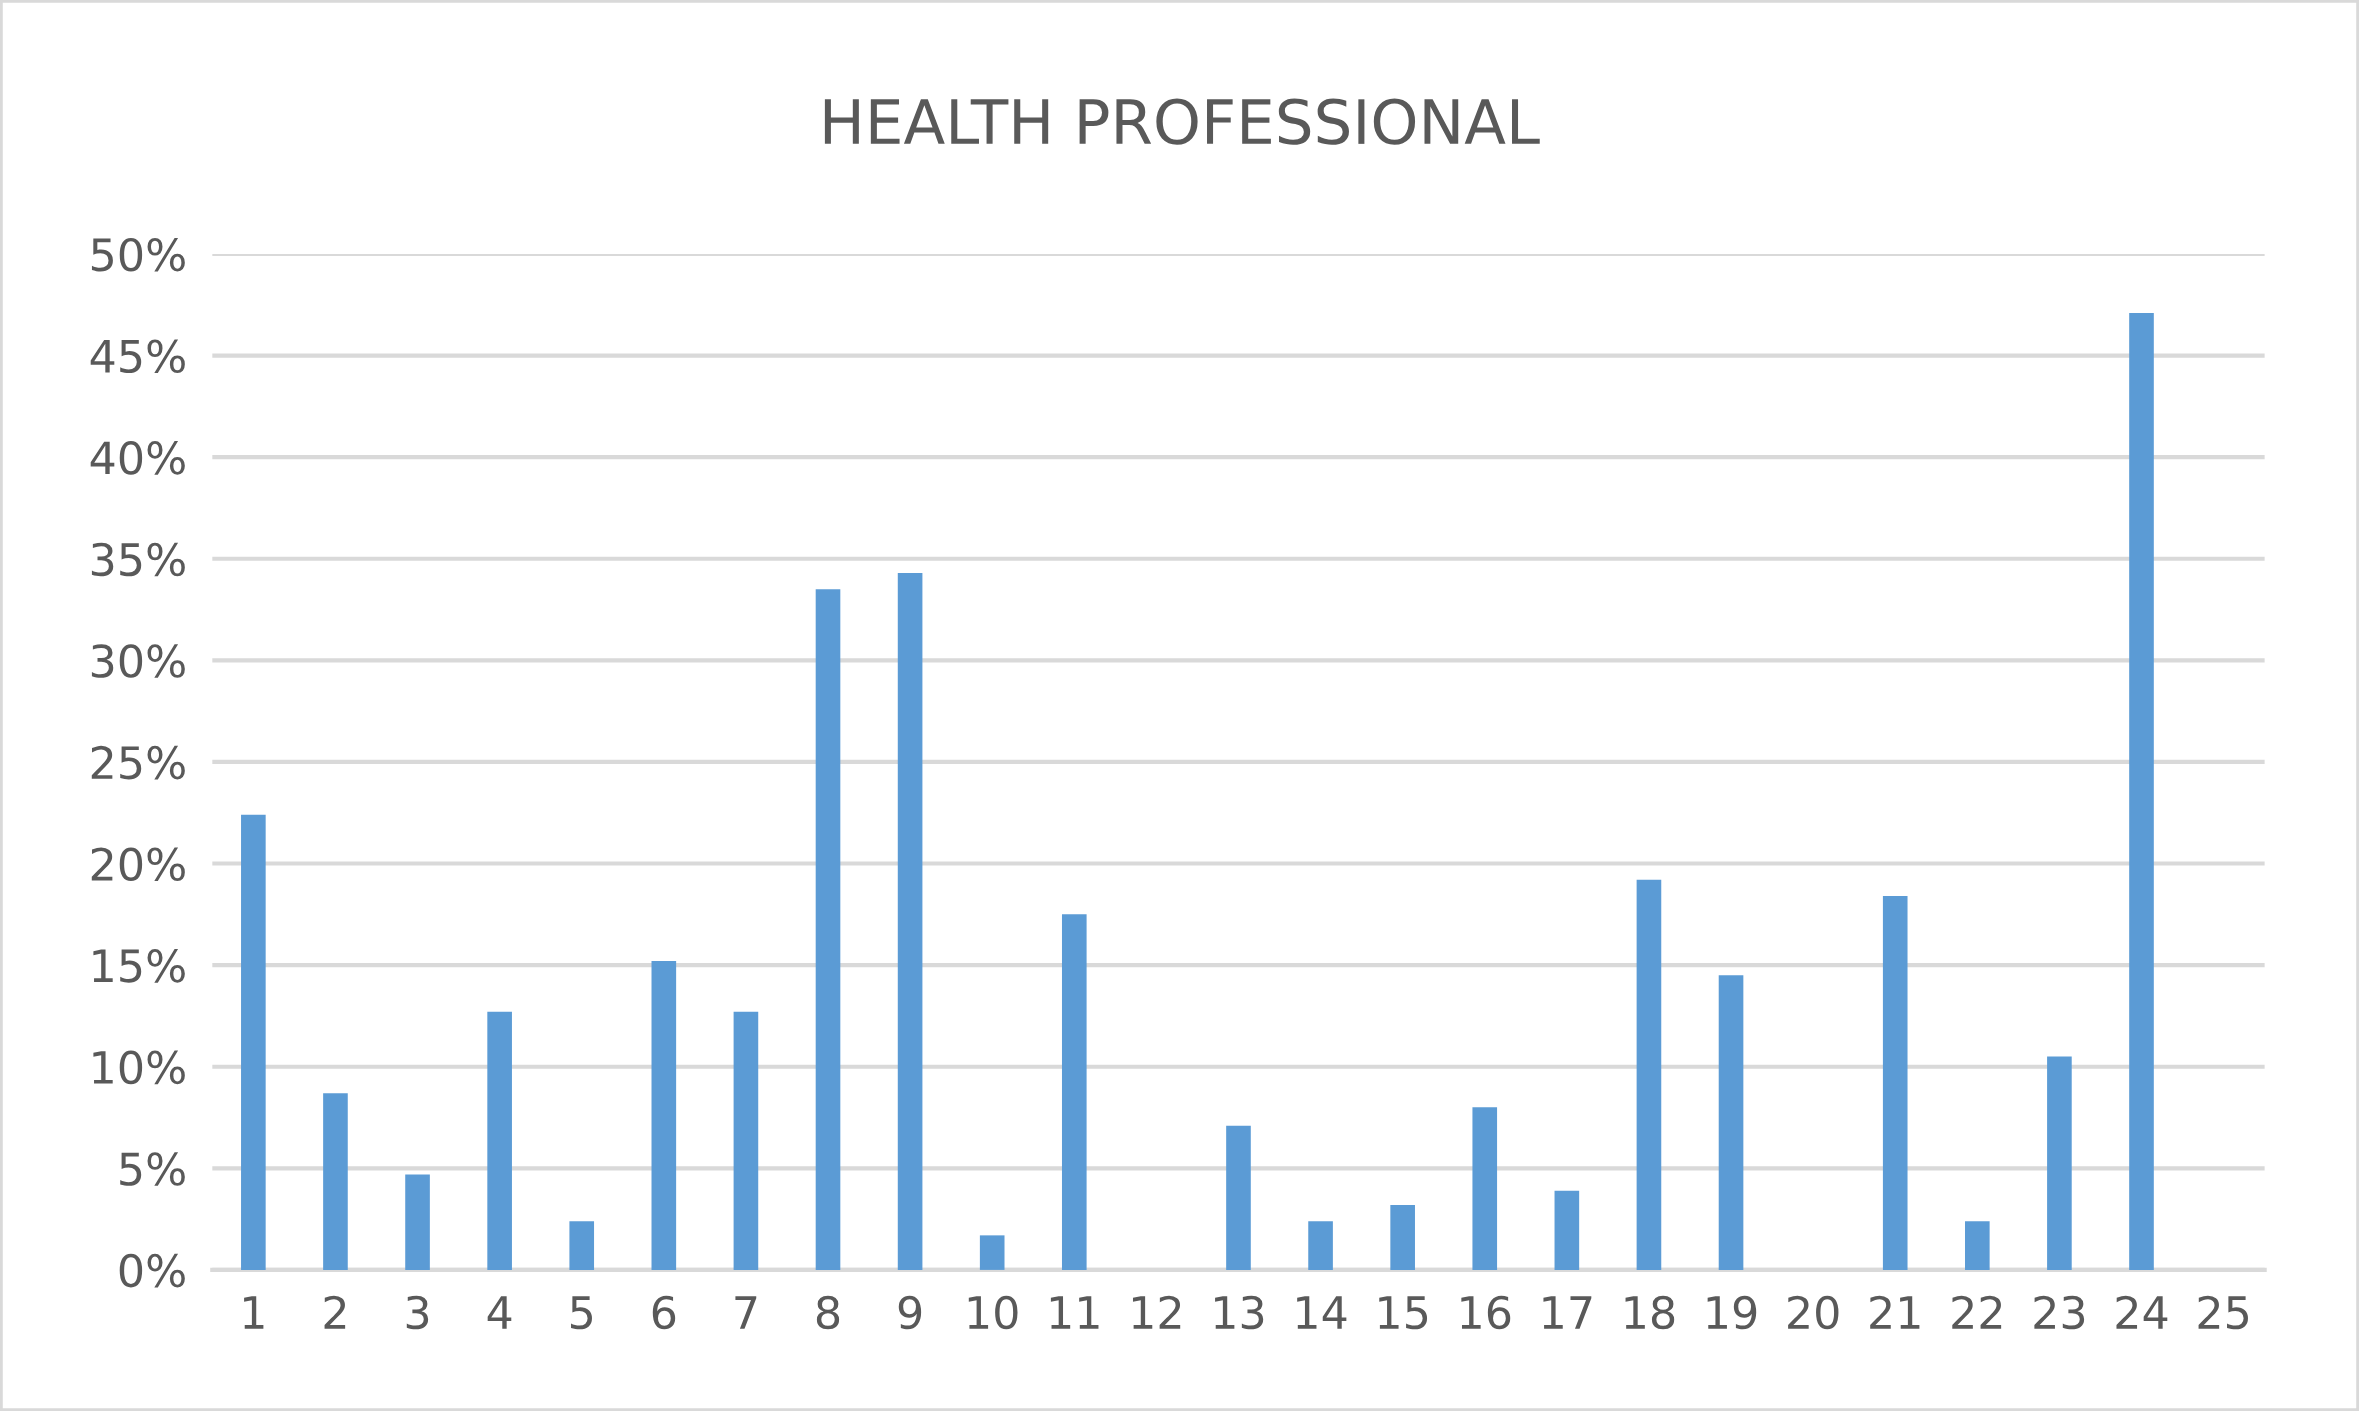 The width and height of the screenshot is (2359, 1411). What do you see at coordinates (139, 966) in the screenshot?
I see `y-tick-label: 15%` at bounding box center [139, 966].